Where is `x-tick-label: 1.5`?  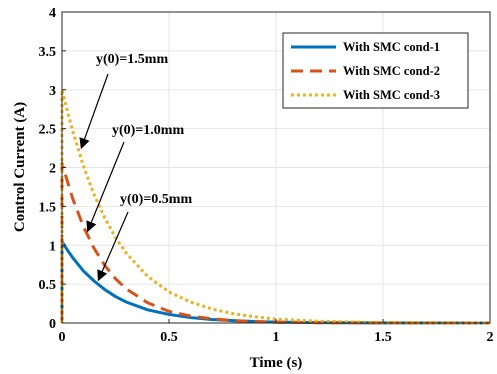 x-tick-label: 1.5 is located at coordinates (383, 337).